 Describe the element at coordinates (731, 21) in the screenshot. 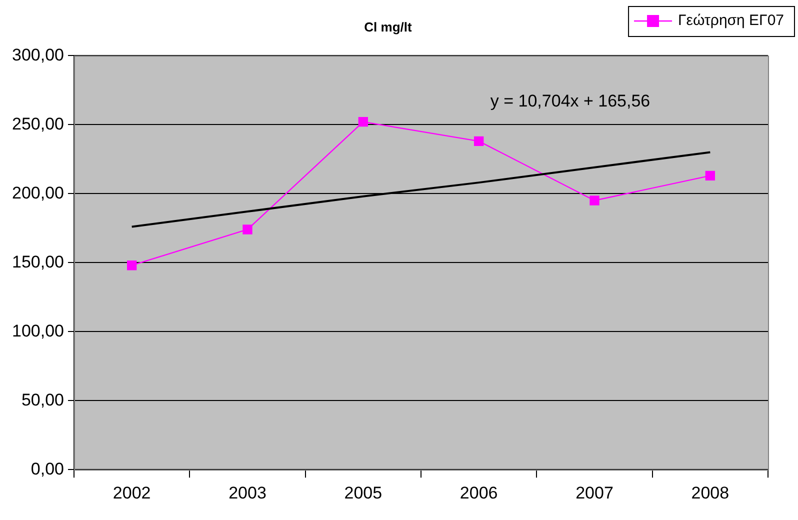

I see `legend-label: Γεώτρηση ΕΓ07` at that location.